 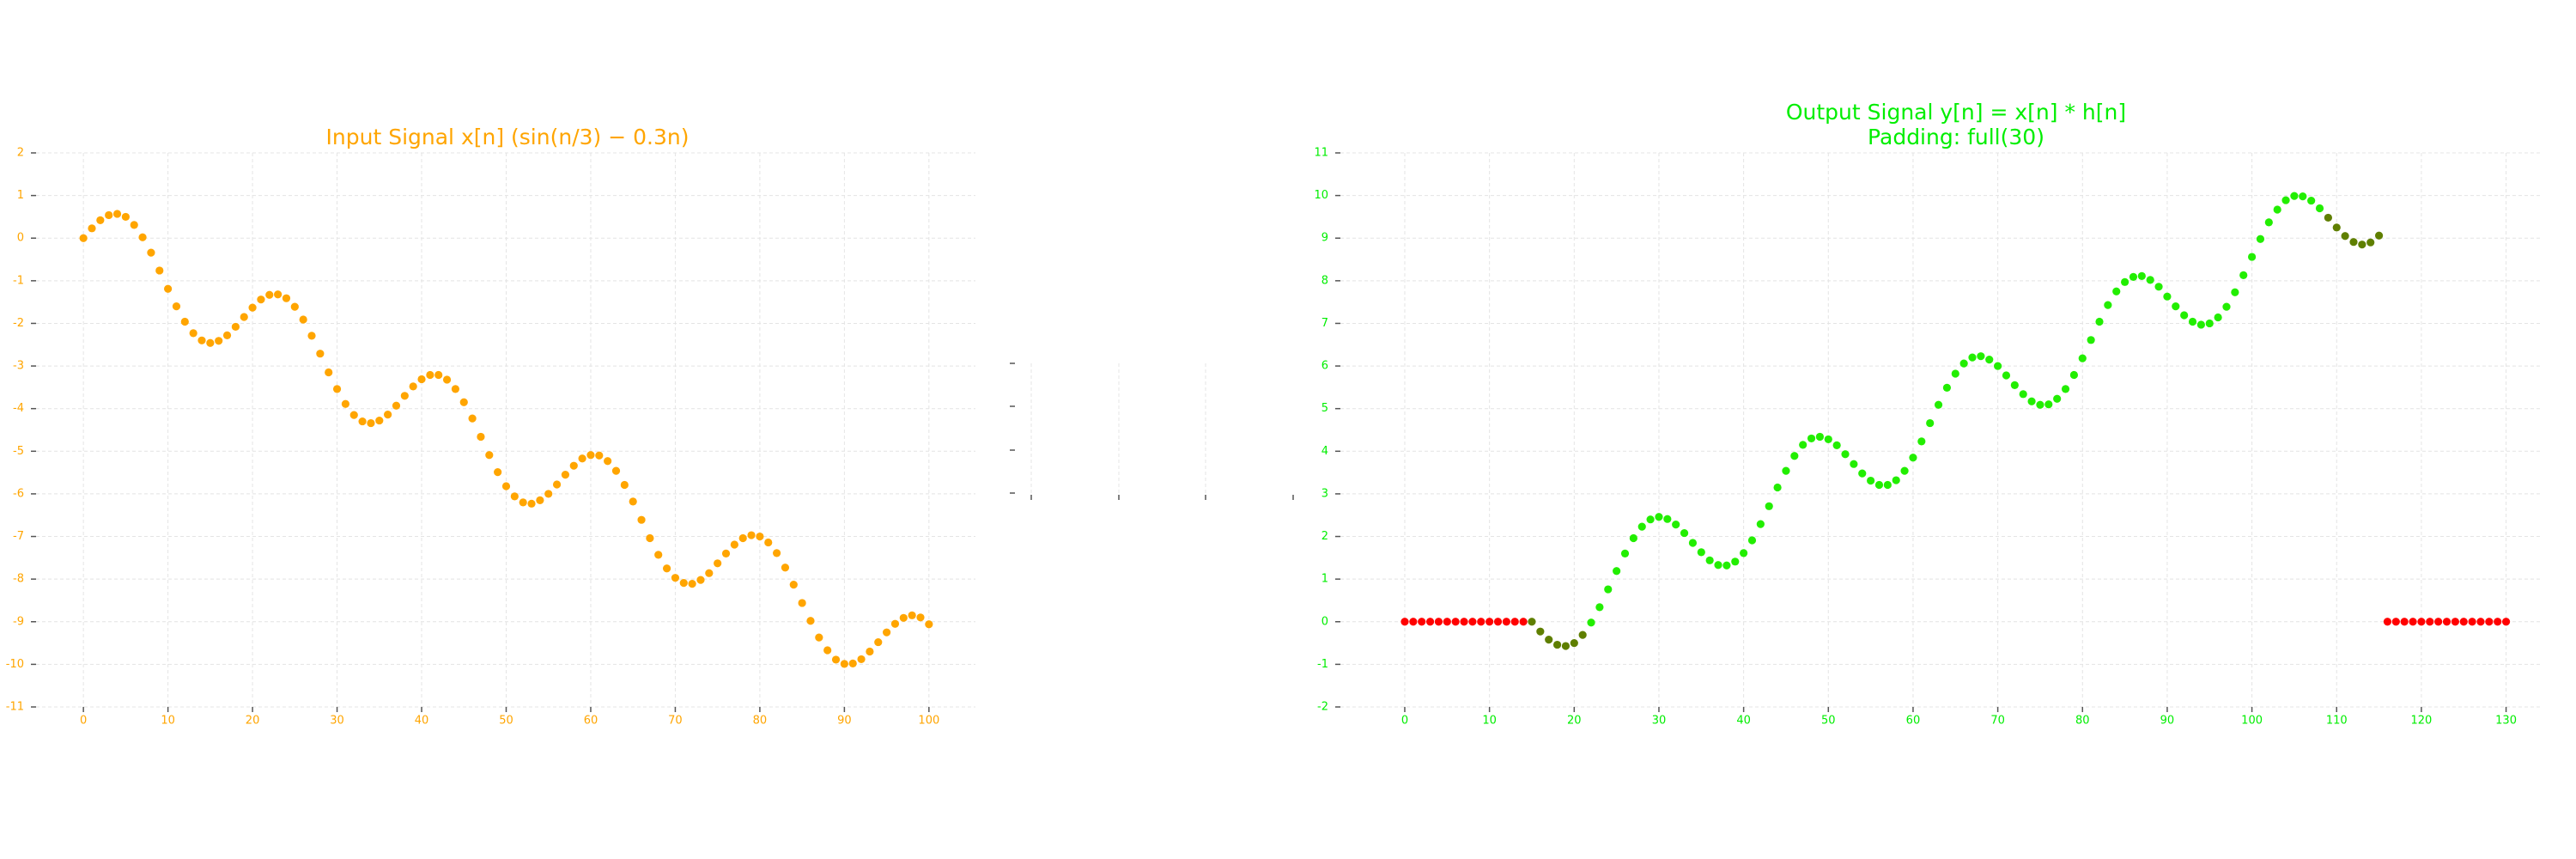 I want to click on x-tick-label: 40, so click(x=1744, y=722).